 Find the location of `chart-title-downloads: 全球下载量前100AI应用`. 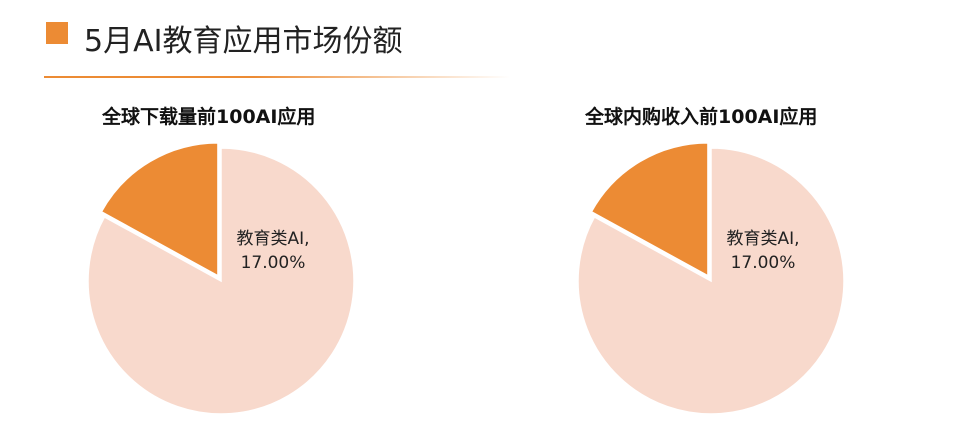

chart-title-downloads: 全球下载量前100AI应用 is located at coordinates (209, 117).